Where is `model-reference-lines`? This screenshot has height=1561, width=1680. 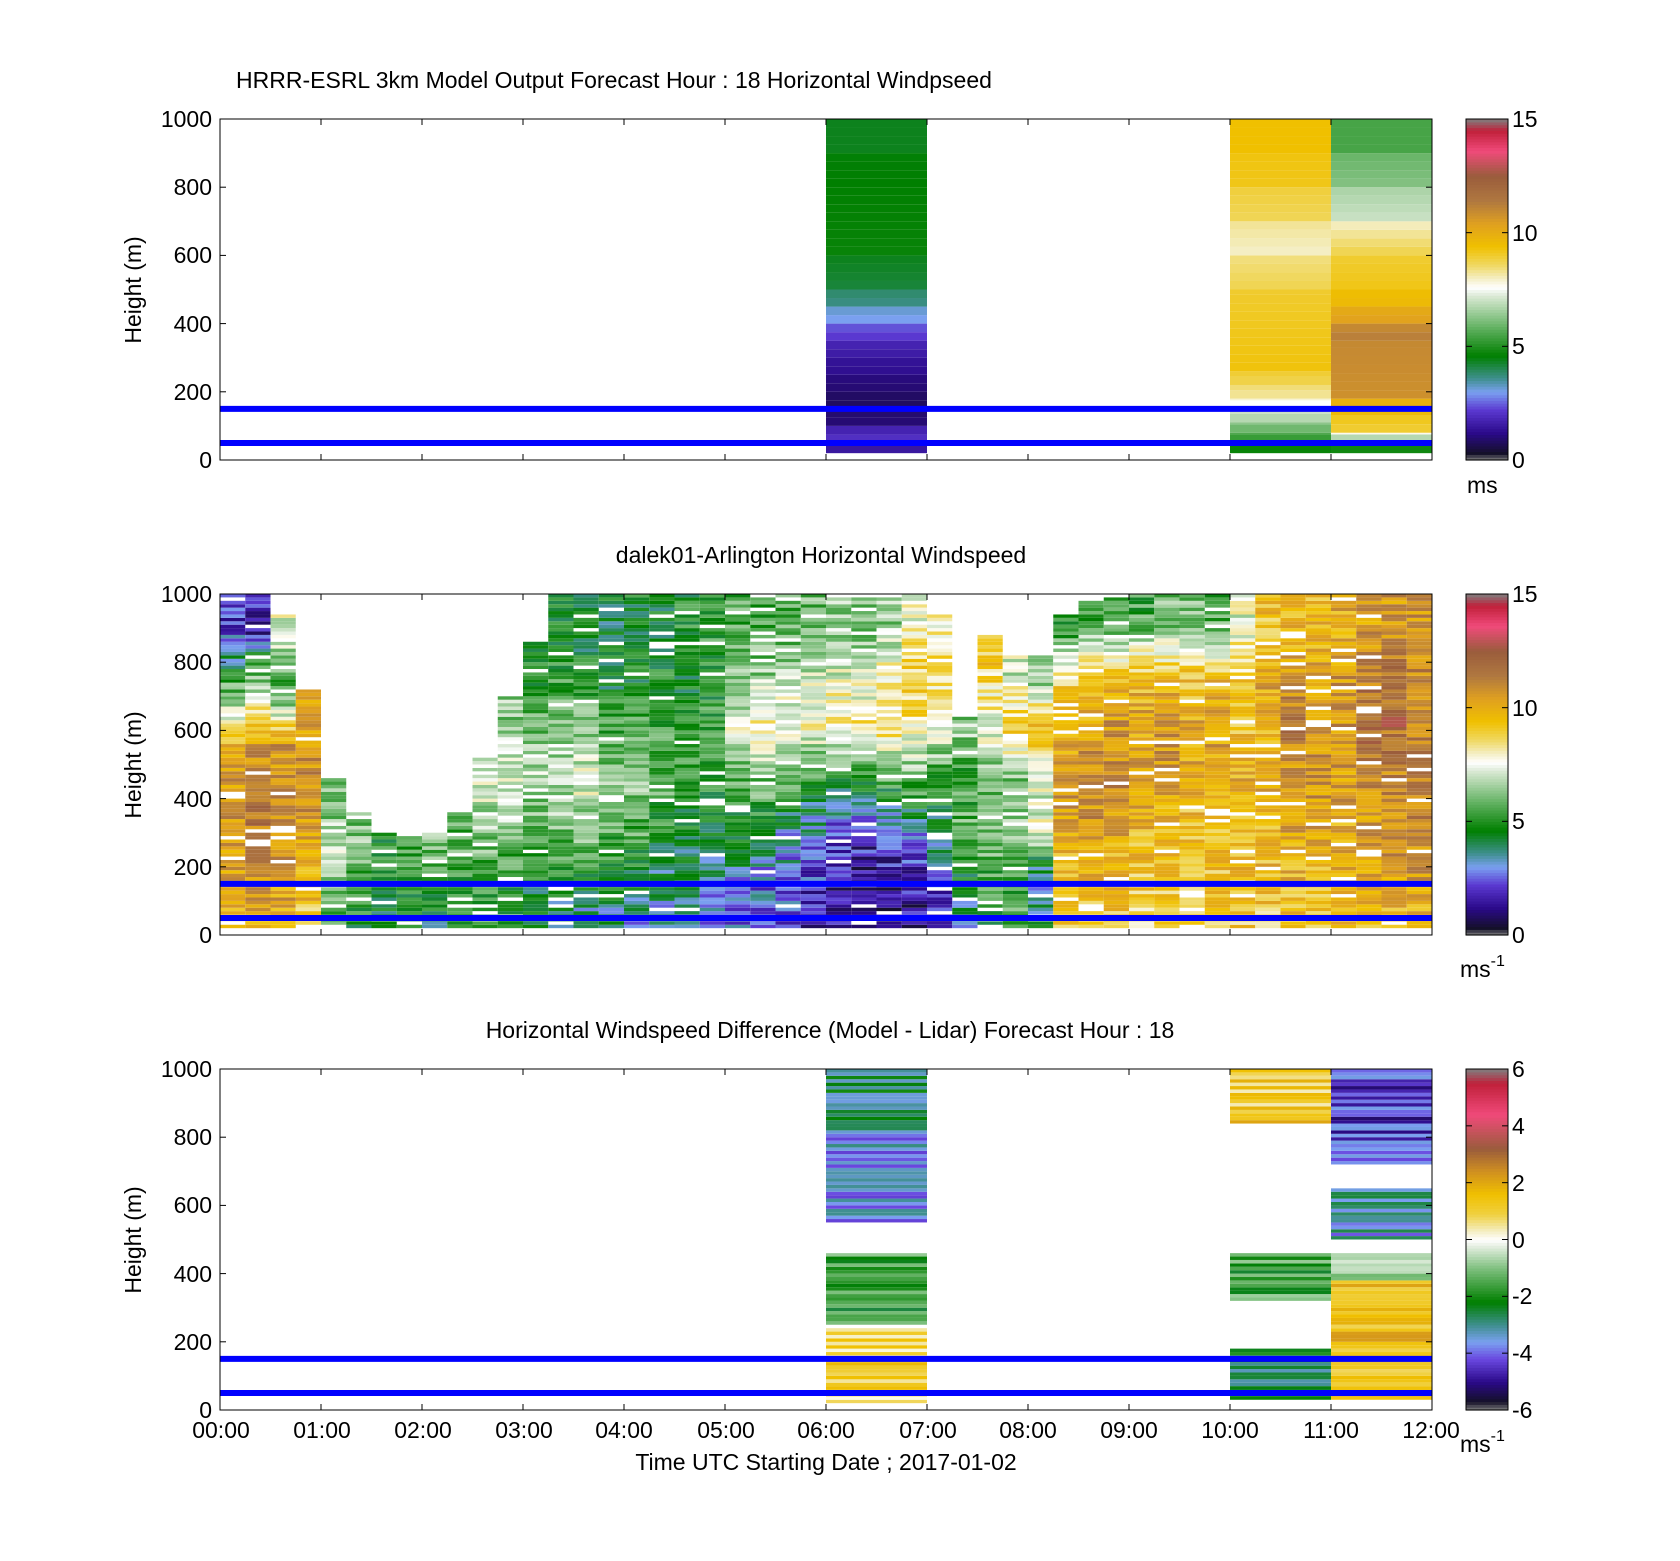 model-reference-lines is located at coordinates (826, 425).